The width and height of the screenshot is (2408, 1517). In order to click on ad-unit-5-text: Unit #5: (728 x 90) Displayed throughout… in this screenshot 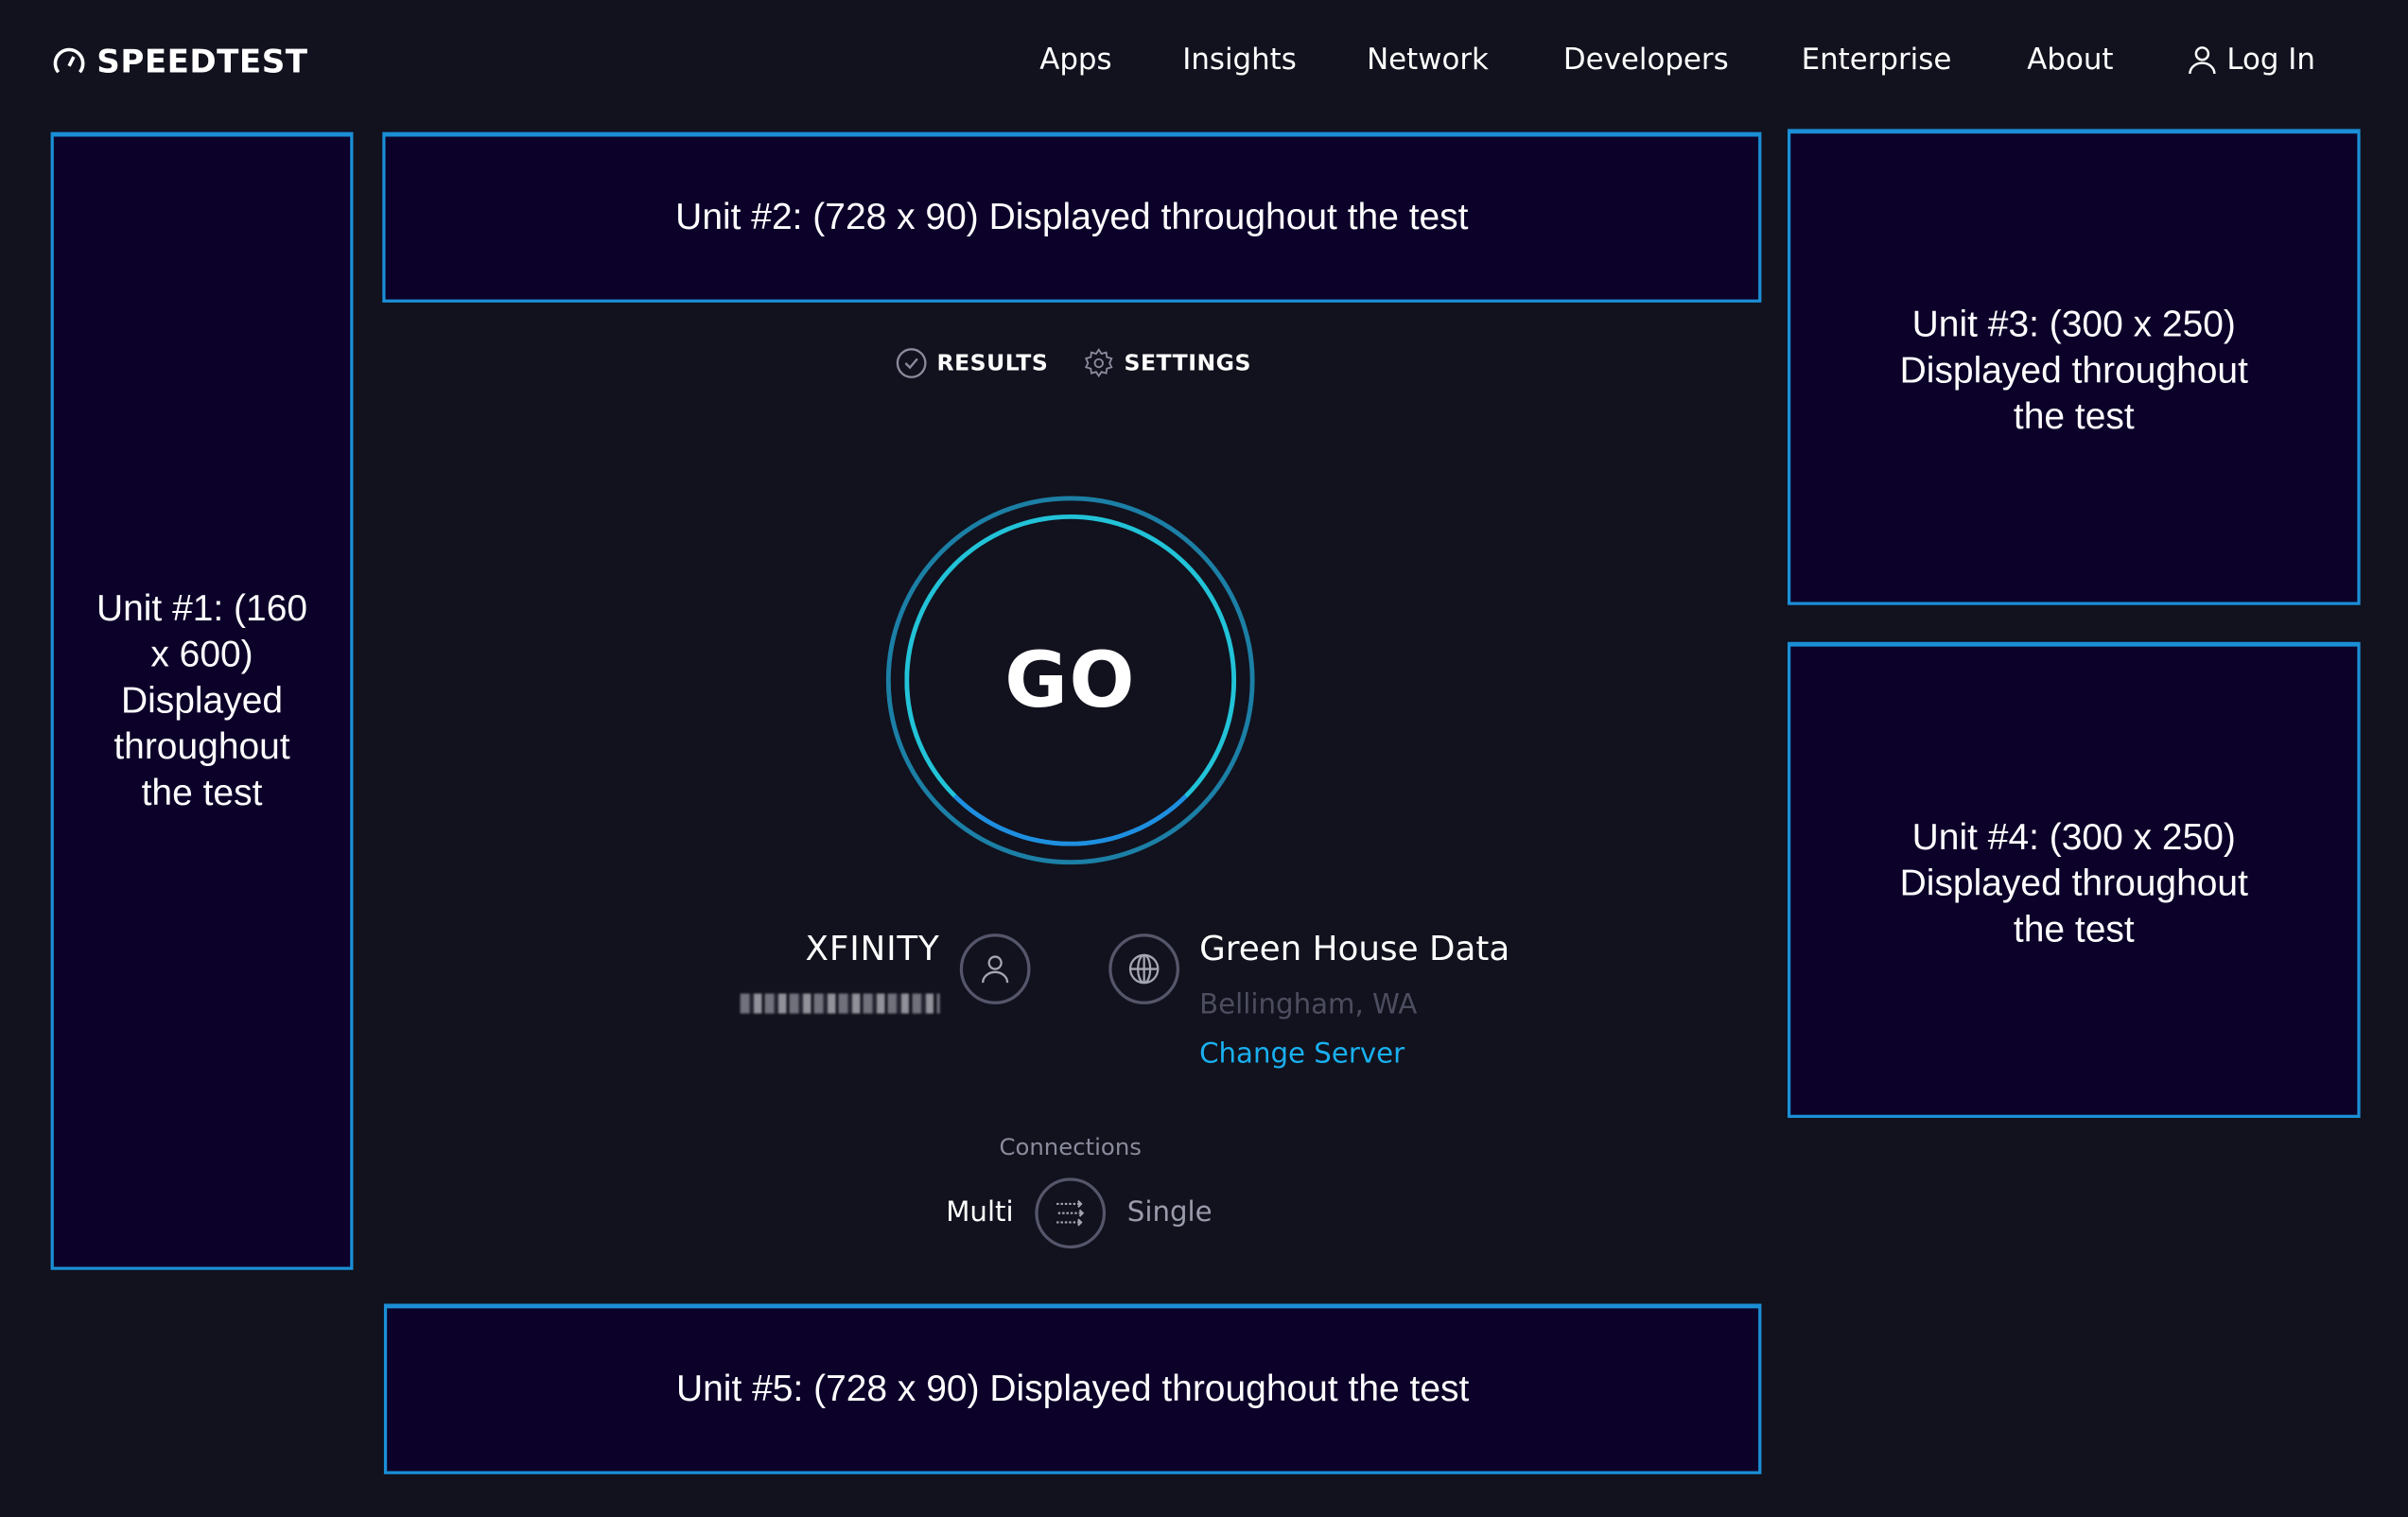, I will do `click(1073, 1389)`.